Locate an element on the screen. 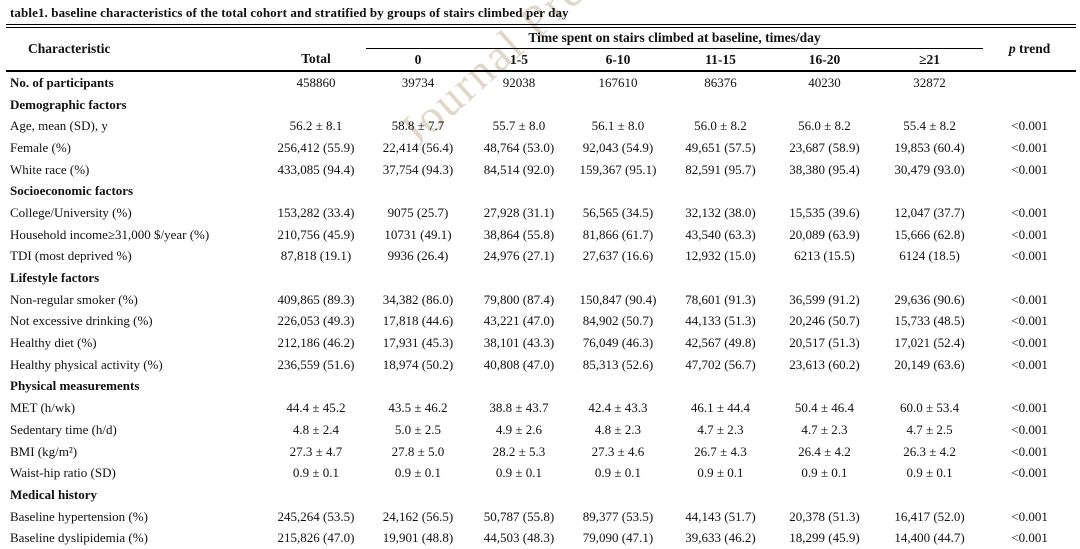  cell-group-value: 27,928 (31.1) is located at coordinates (519, 212).